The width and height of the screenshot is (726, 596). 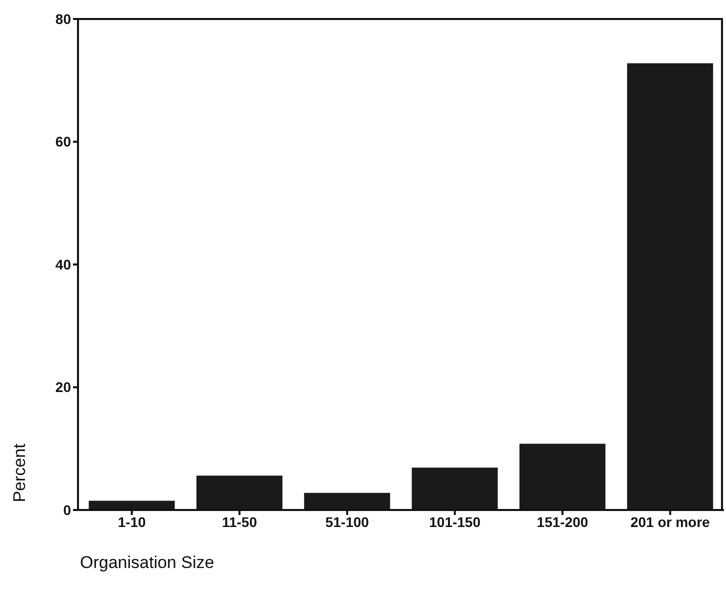 What do you see at coordinates (63, 387) in the screenshot?
I see `y-tick-label: 20` at bounding box center [63, 387].